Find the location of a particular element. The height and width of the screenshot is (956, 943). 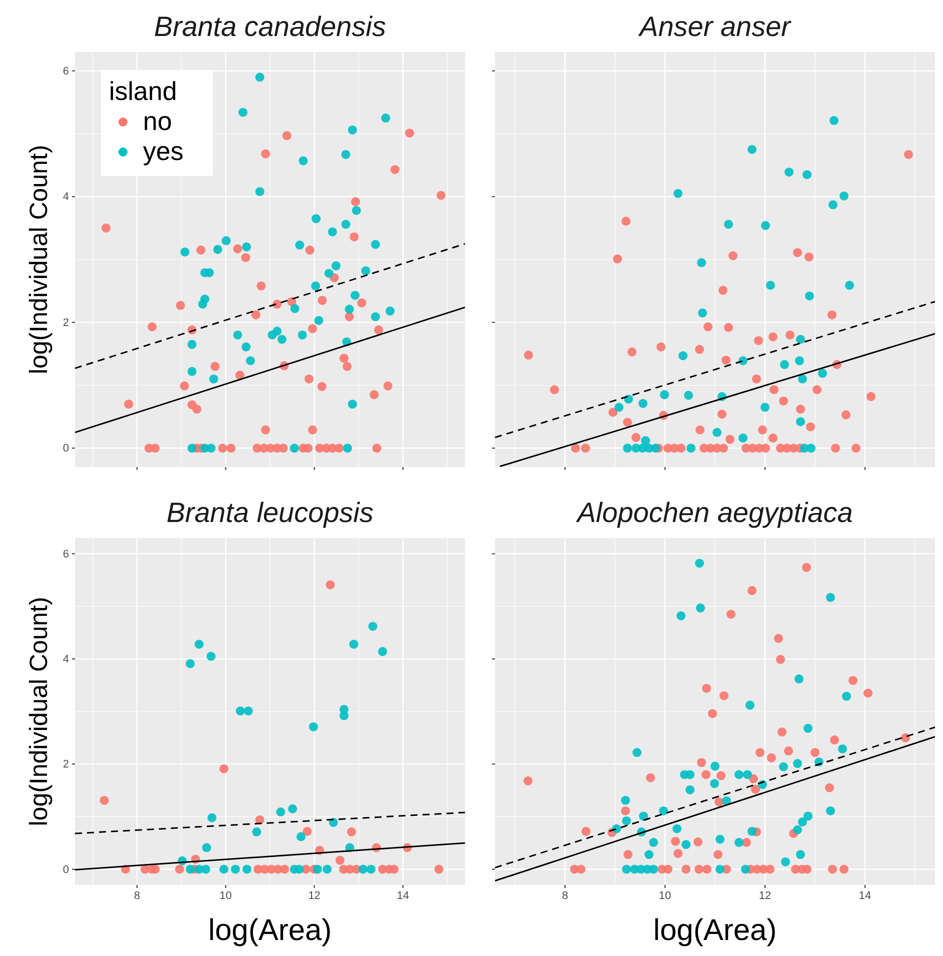

chart-title: Branta leucopsis is located at coordinates (270, 512).